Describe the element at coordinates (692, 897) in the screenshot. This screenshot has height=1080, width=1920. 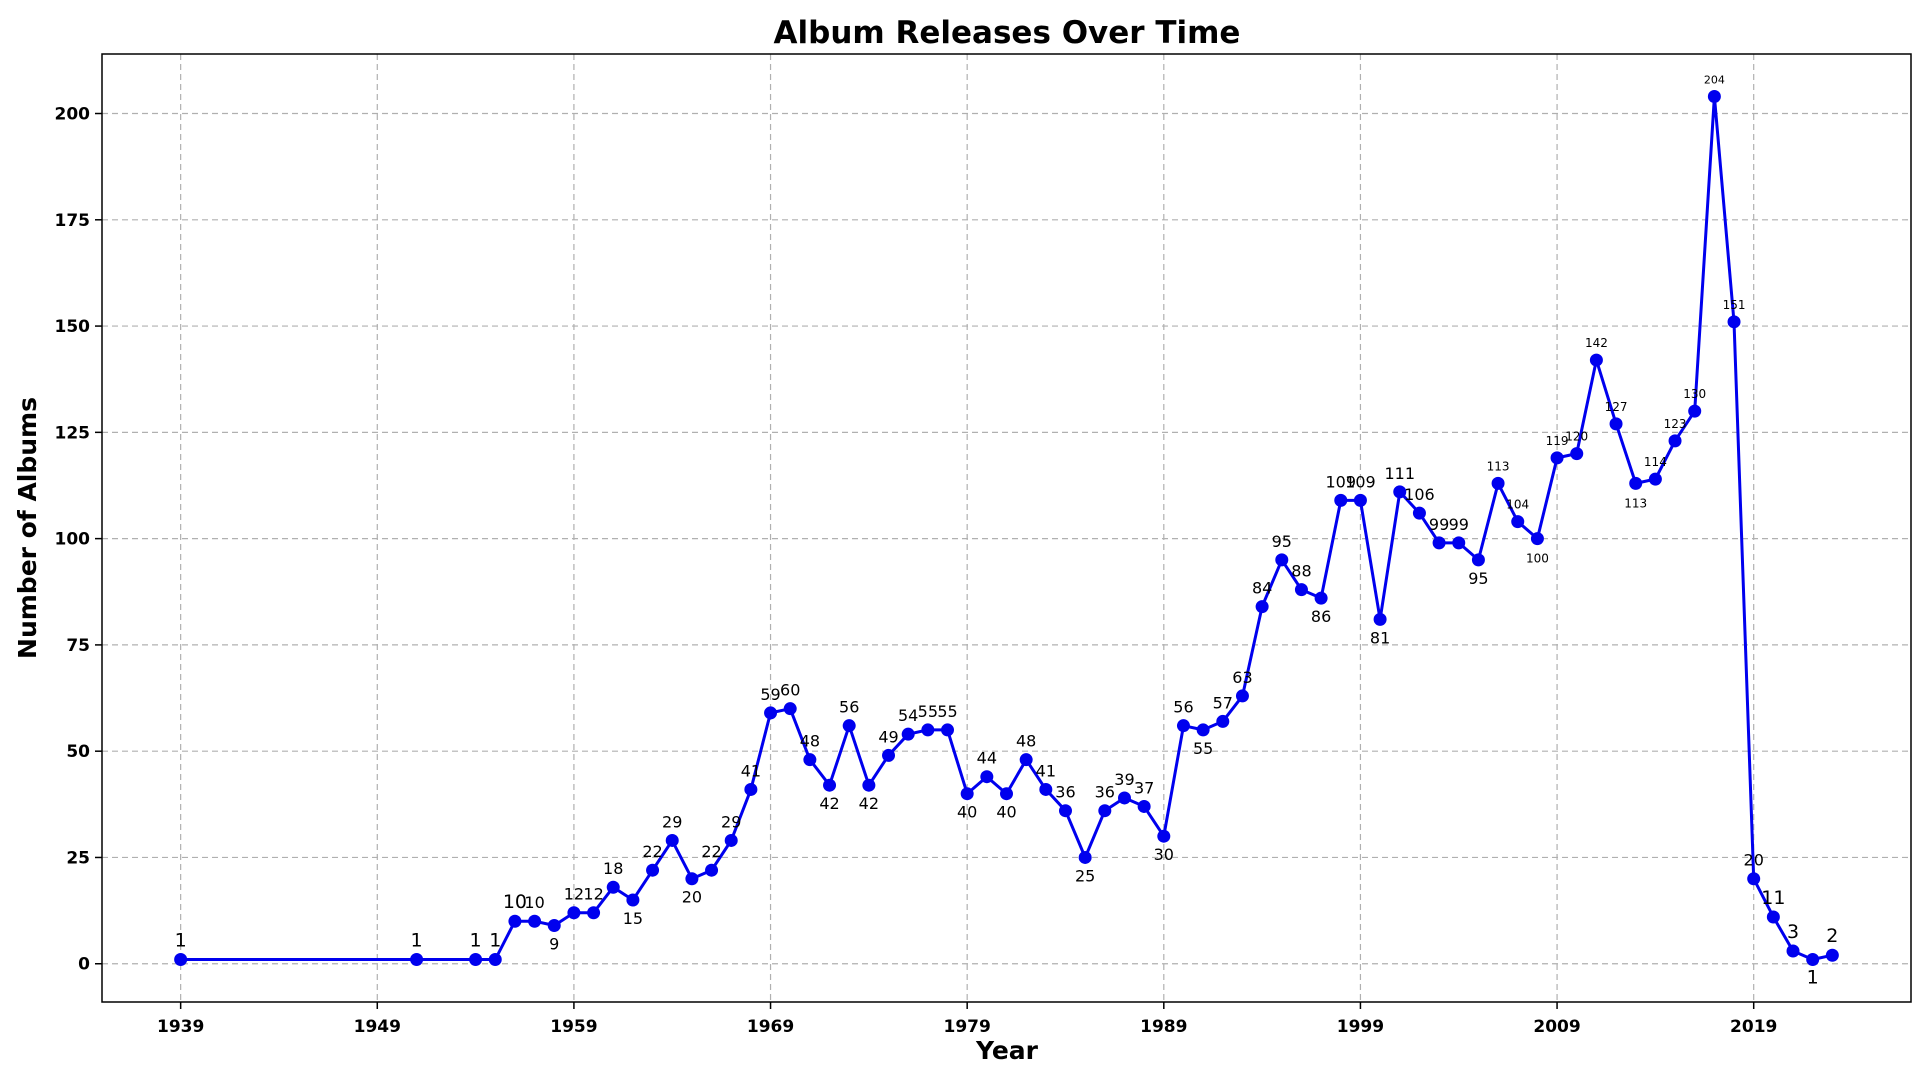
I see `data-label: 20` at that location.